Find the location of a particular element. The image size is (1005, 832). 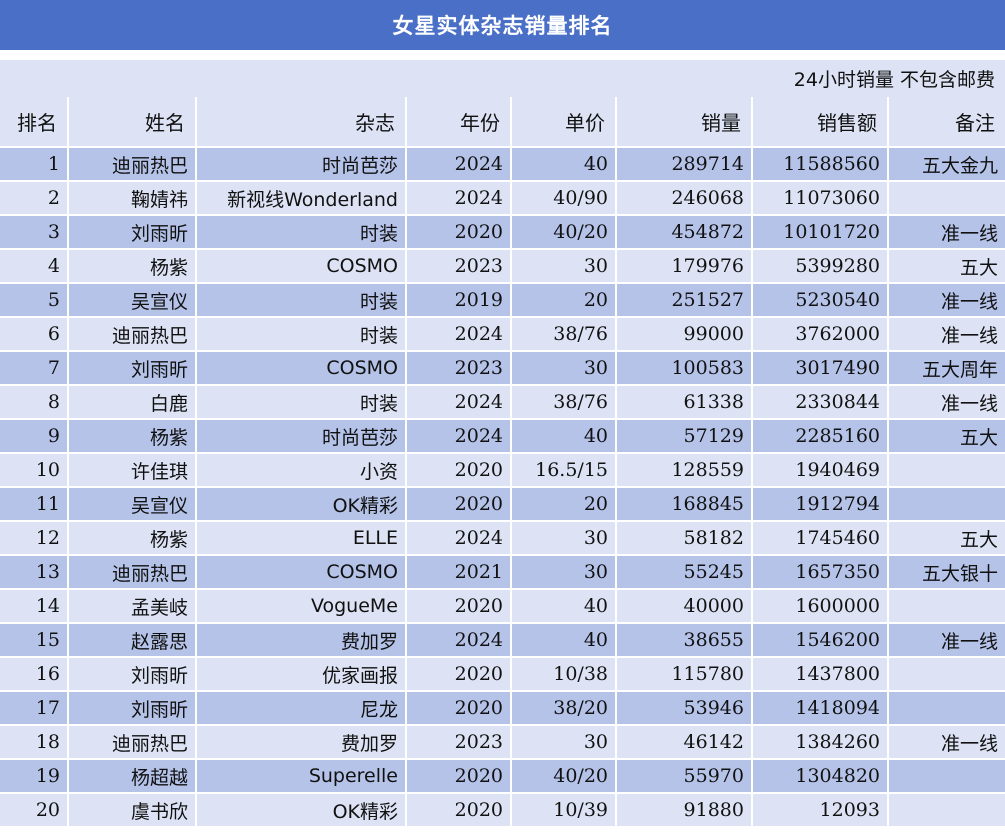

cell-revenue: 11073060 is located at coordinates (820, 198).